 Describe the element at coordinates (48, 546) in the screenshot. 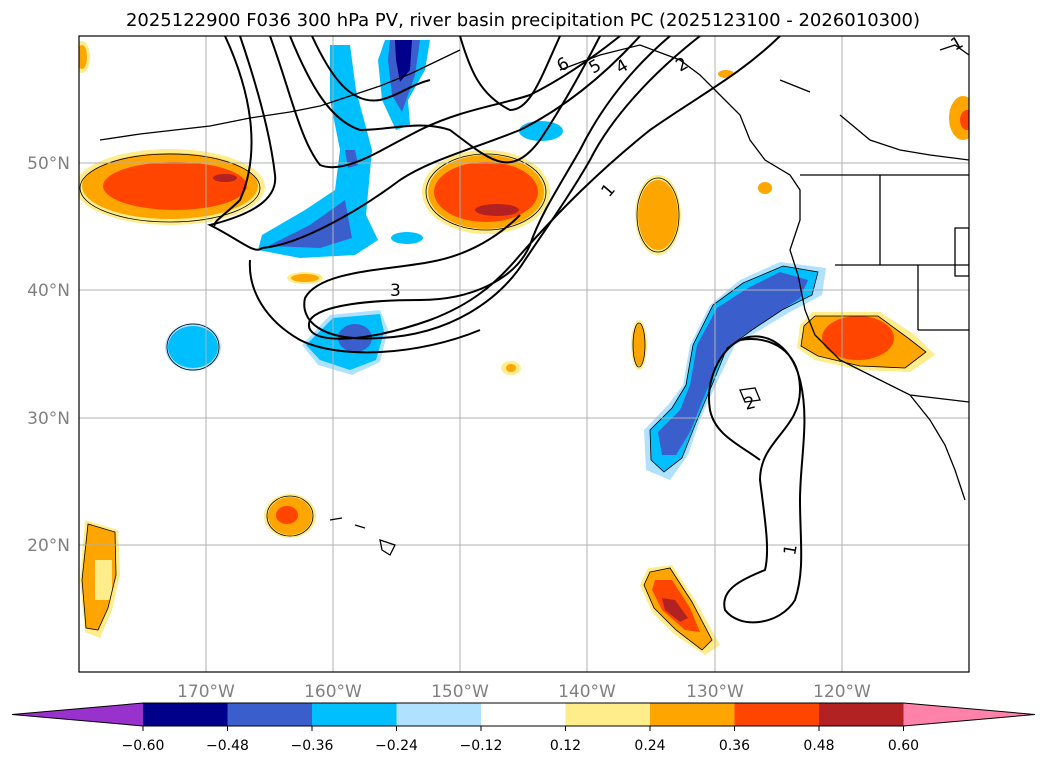

I see `lat-label-20n: 20°N` at that location.